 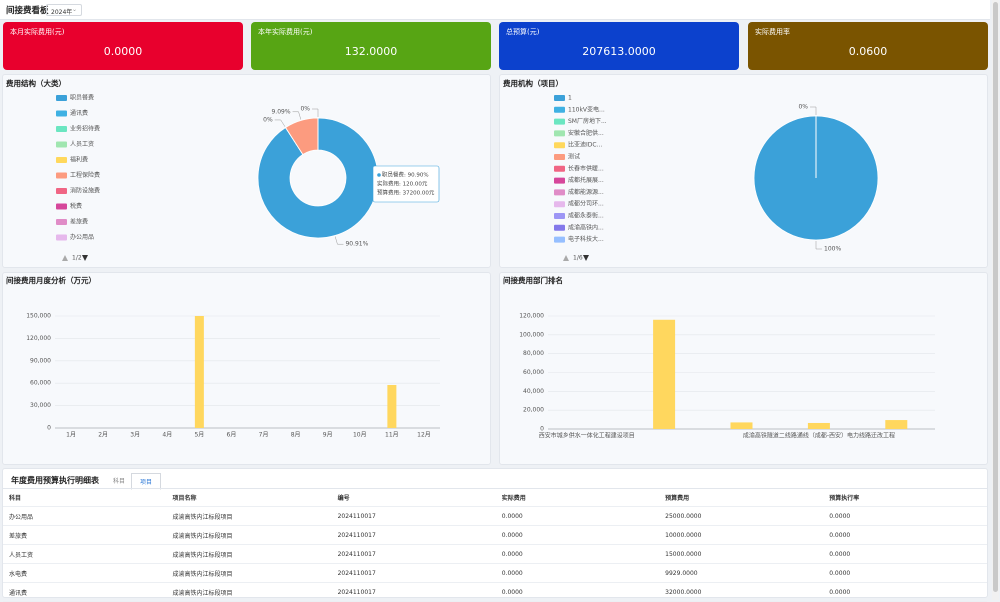 What do you see at coordinates (371, 51) in the screenshot?
I see `kpi-value: 132.0000` at bounding box center [371, 51].